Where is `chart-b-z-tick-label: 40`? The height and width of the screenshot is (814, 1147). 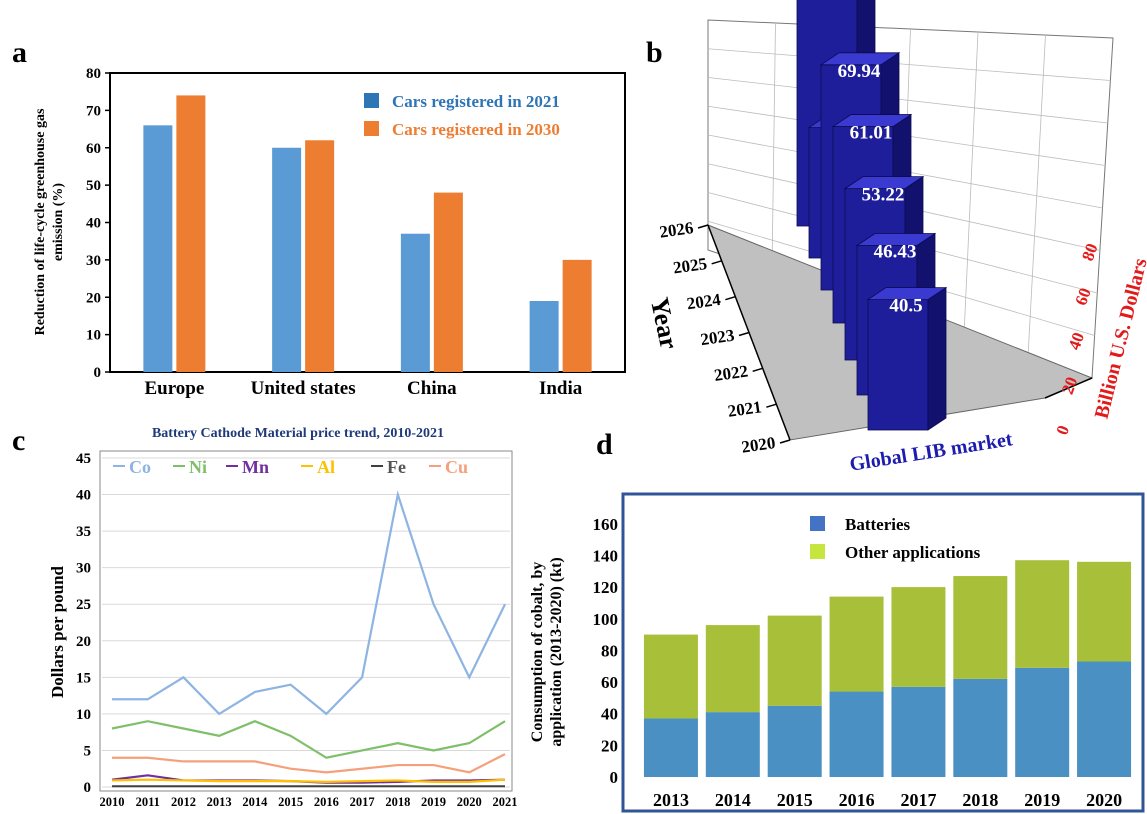 chart-b-z-tick-label: 40 is located at coordinates (1076, 341).